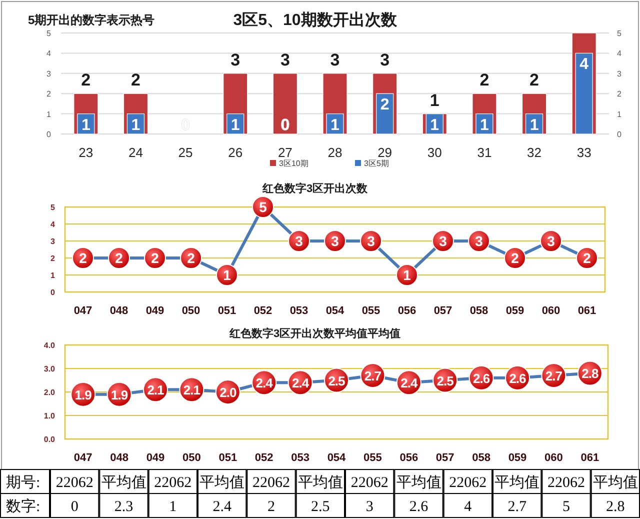  What do you see at coordinates (124, 507) in the screenshot?
I see `text: 2.3` at bounding box center [124, 507].